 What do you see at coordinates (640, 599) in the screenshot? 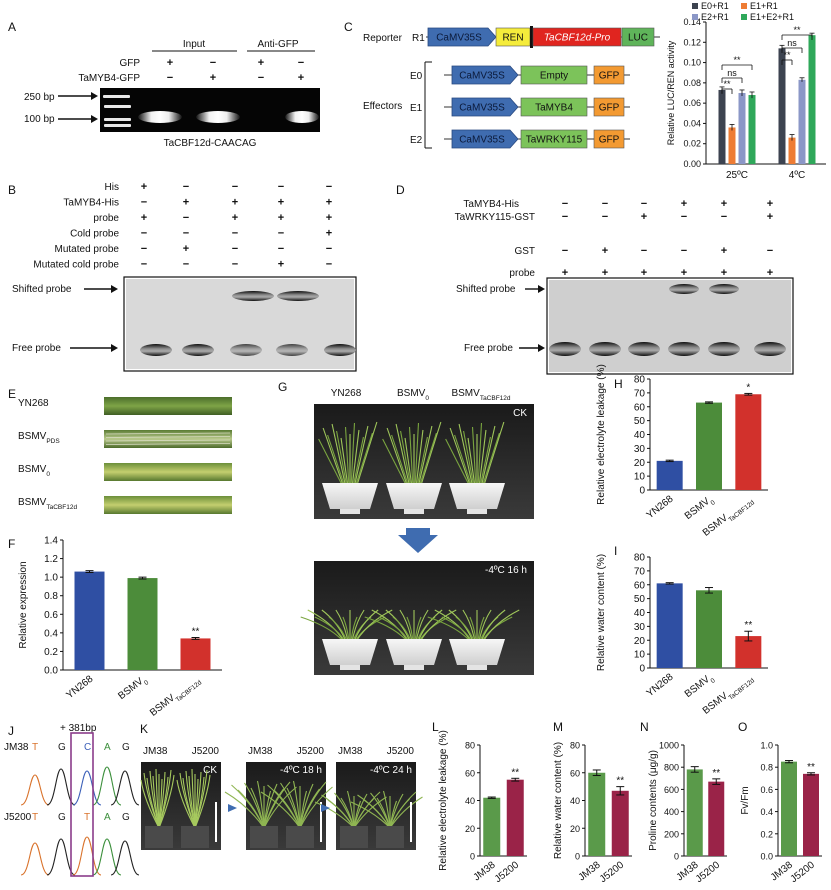
I see `y-tick-label: 50` at bounding box center [640, 599].